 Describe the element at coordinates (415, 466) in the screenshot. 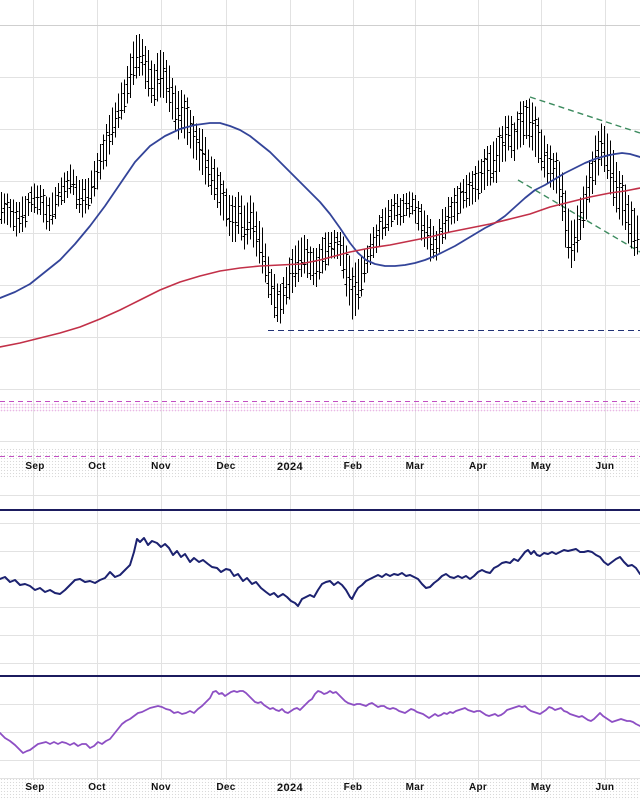

I see `main-axis-label-mar: Mar` at that location.